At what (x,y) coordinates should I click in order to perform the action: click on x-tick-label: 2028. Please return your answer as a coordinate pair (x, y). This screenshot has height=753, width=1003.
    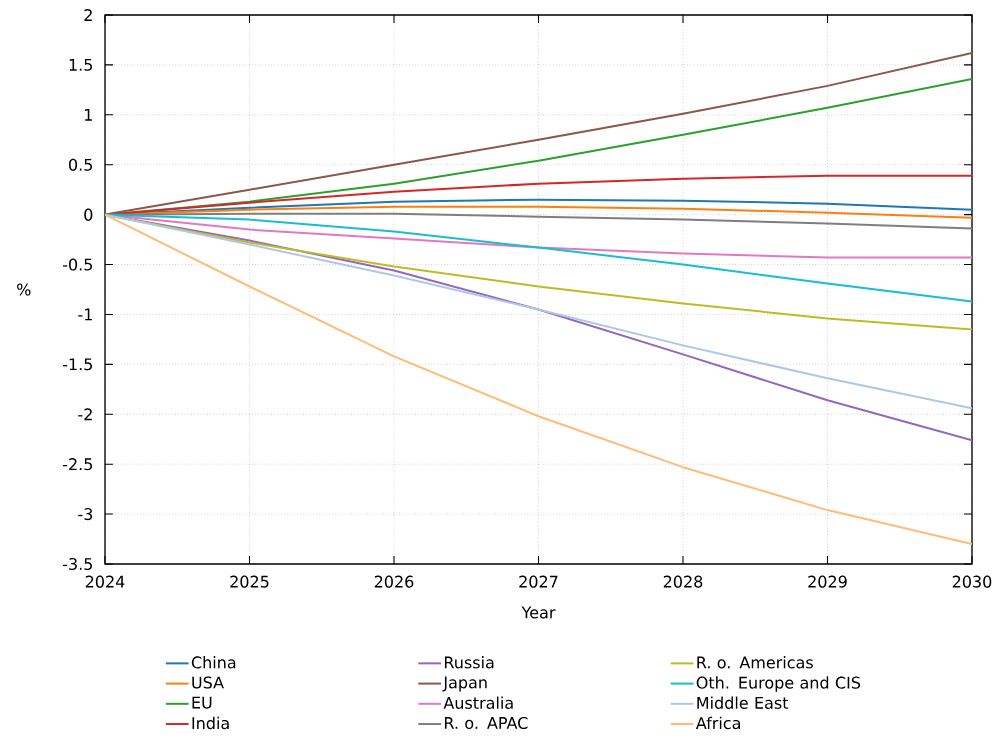
    Looking at the image, I should click on (683, 581).